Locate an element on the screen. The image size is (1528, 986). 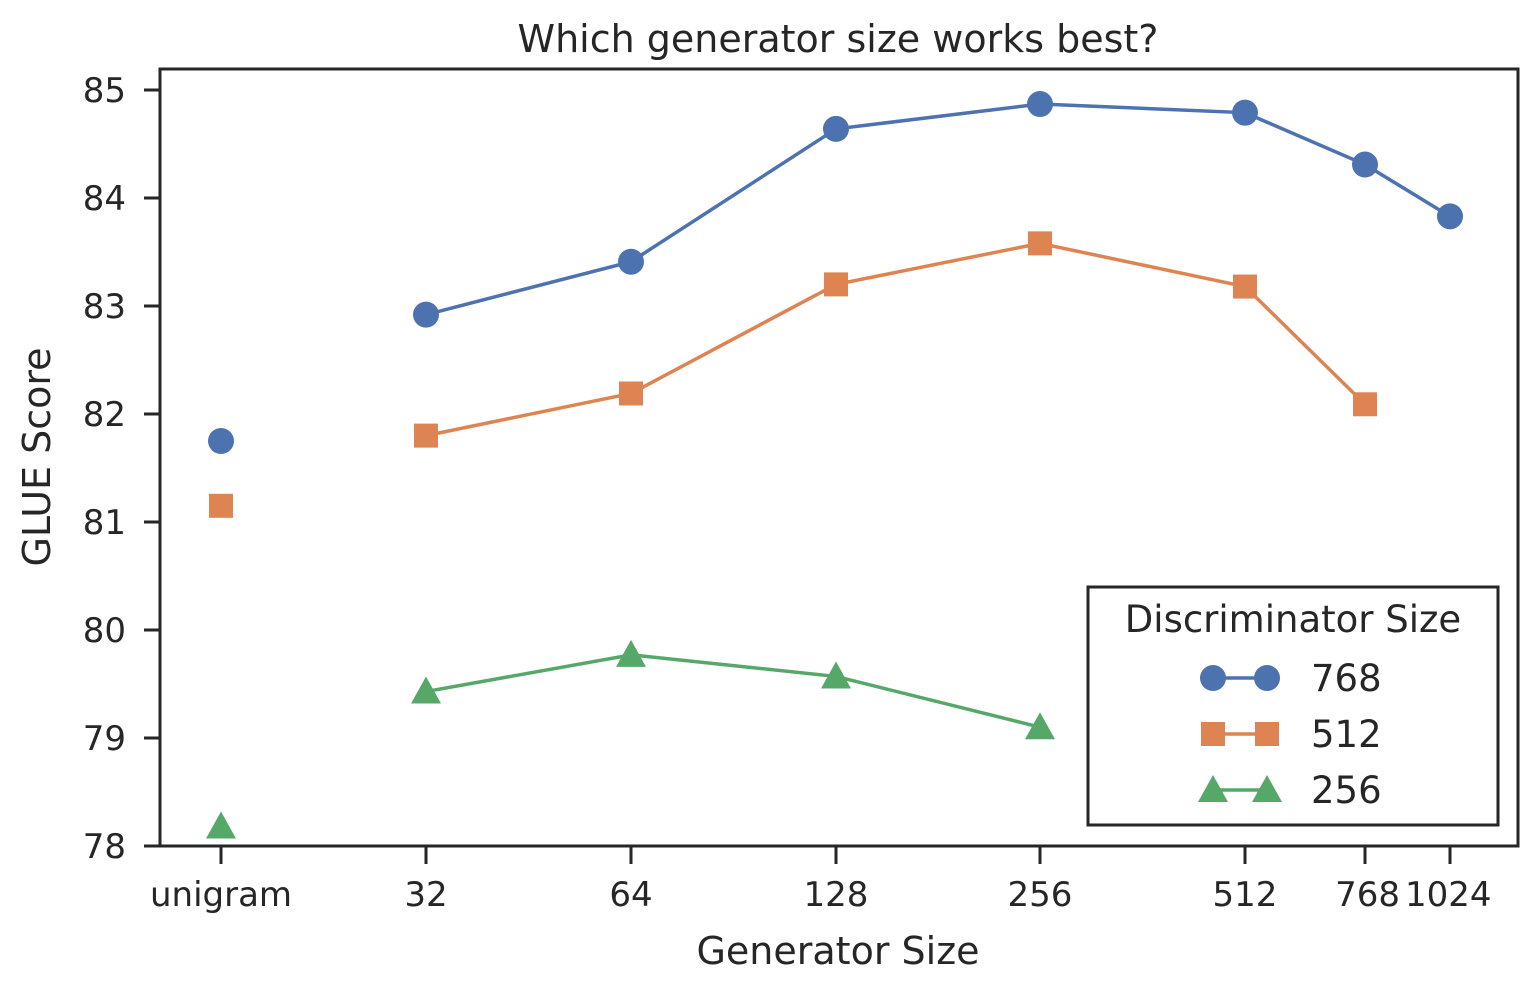
y-tick-label: 83 is located at coordinates (104, 307).